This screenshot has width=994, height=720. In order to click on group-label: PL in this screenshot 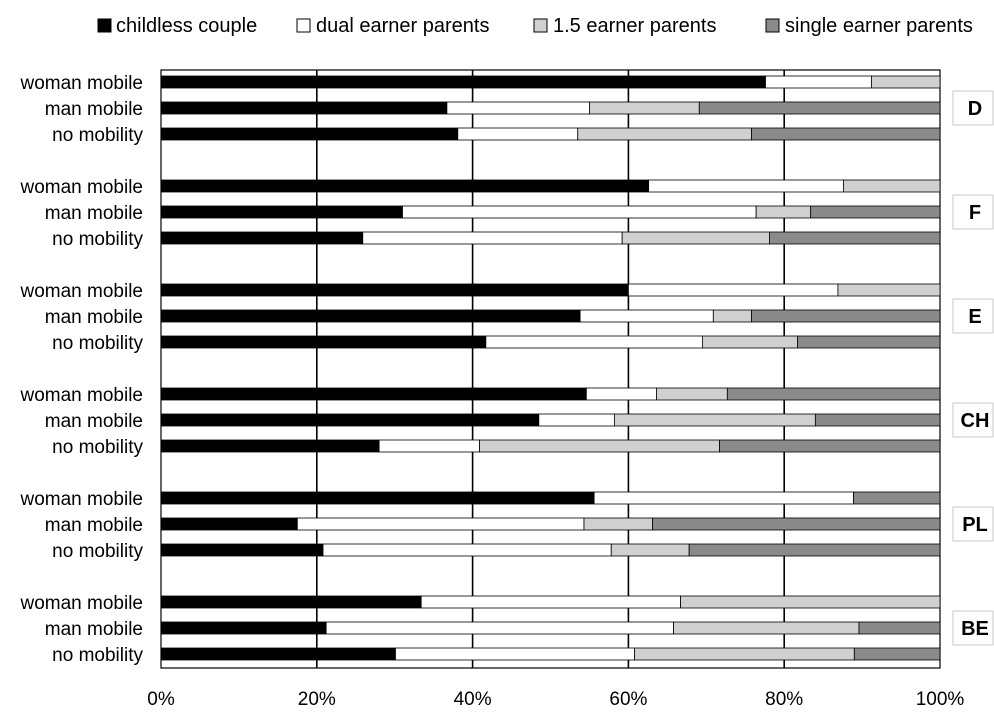, I will do `click(975, 525)`.